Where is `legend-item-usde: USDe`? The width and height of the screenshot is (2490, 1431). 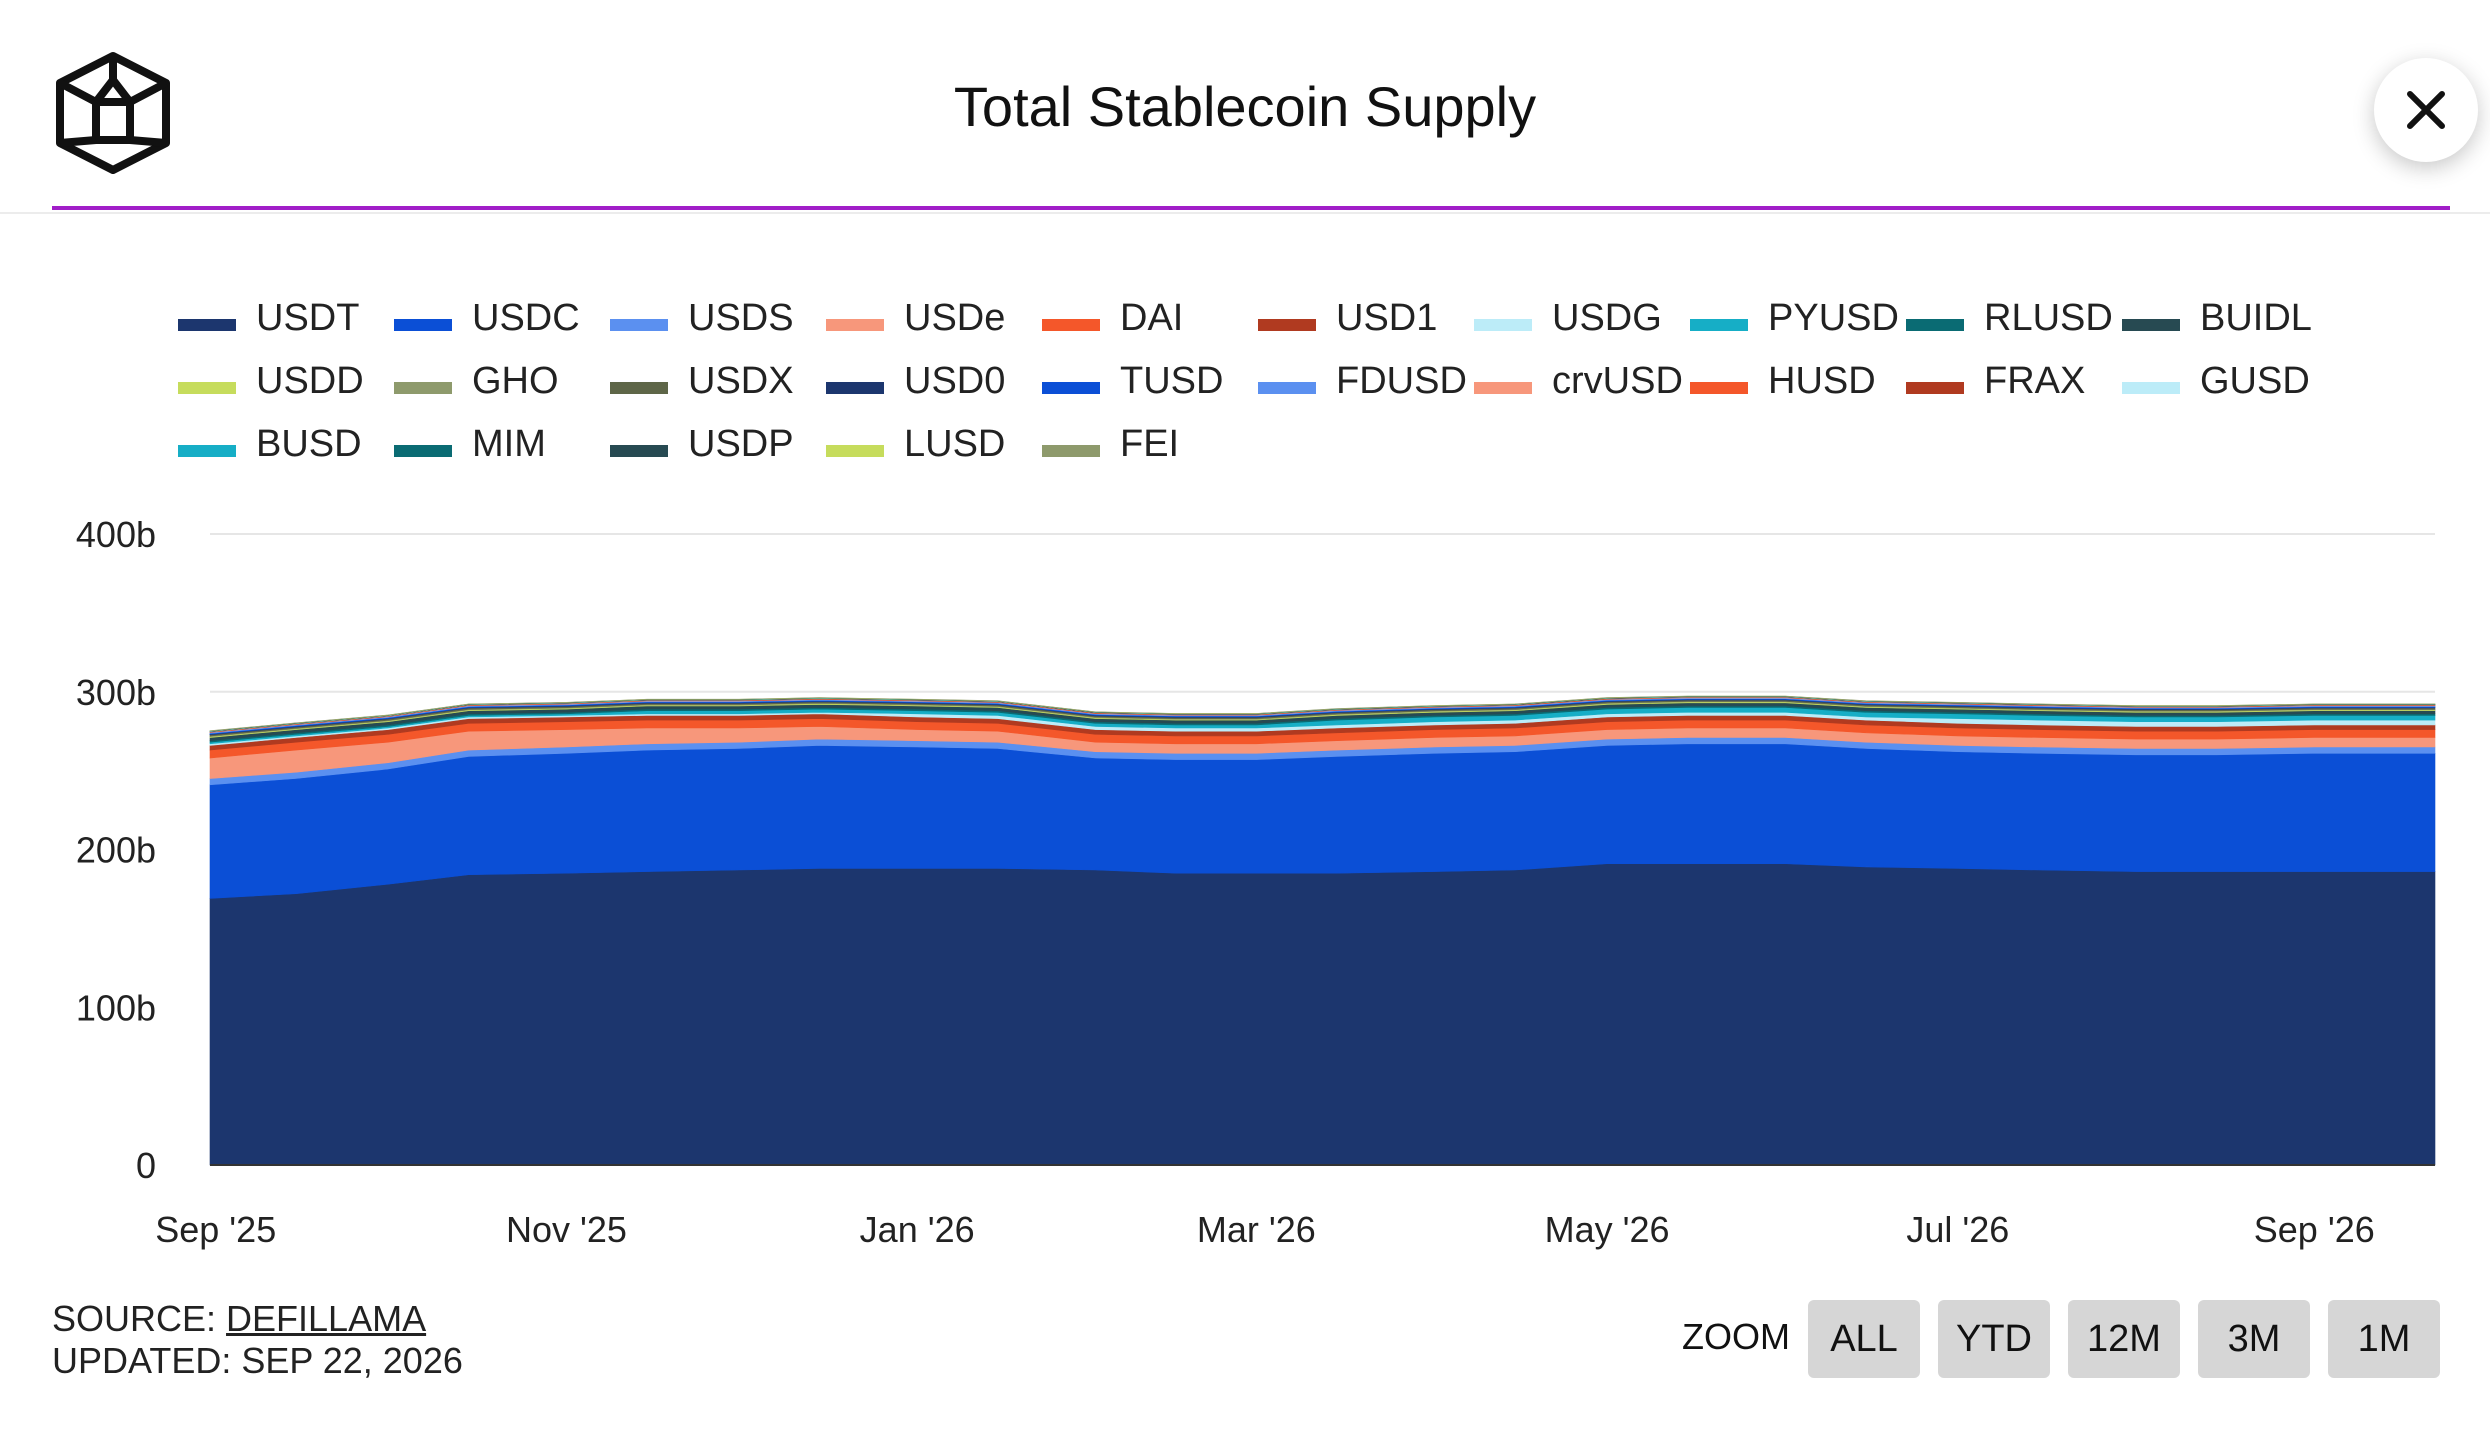 legend-item-usde: USDe is located at coordinates (915, 318).